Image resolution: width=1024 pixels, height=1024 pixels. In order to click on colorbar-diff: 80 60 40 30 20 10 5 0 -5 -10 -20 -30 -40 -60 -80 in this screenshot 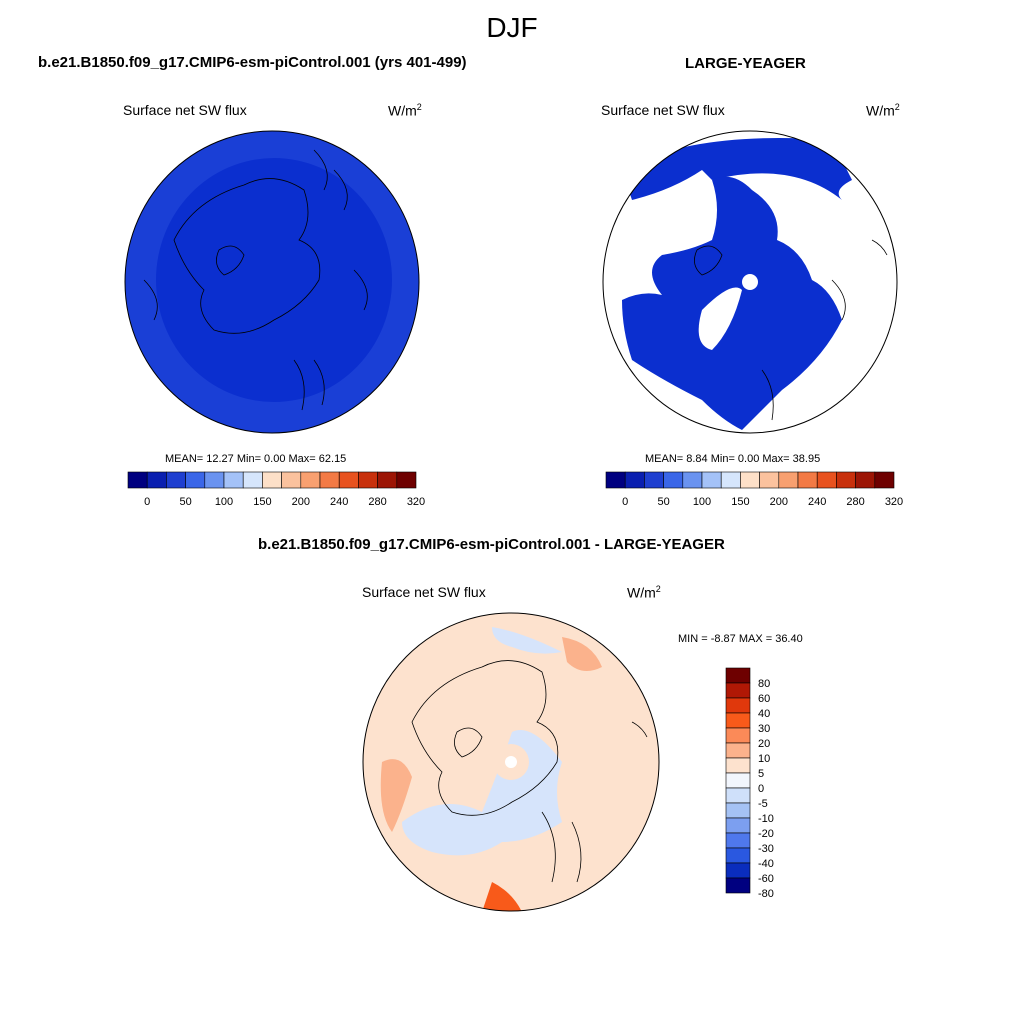, I will do `click(749, 783)`.